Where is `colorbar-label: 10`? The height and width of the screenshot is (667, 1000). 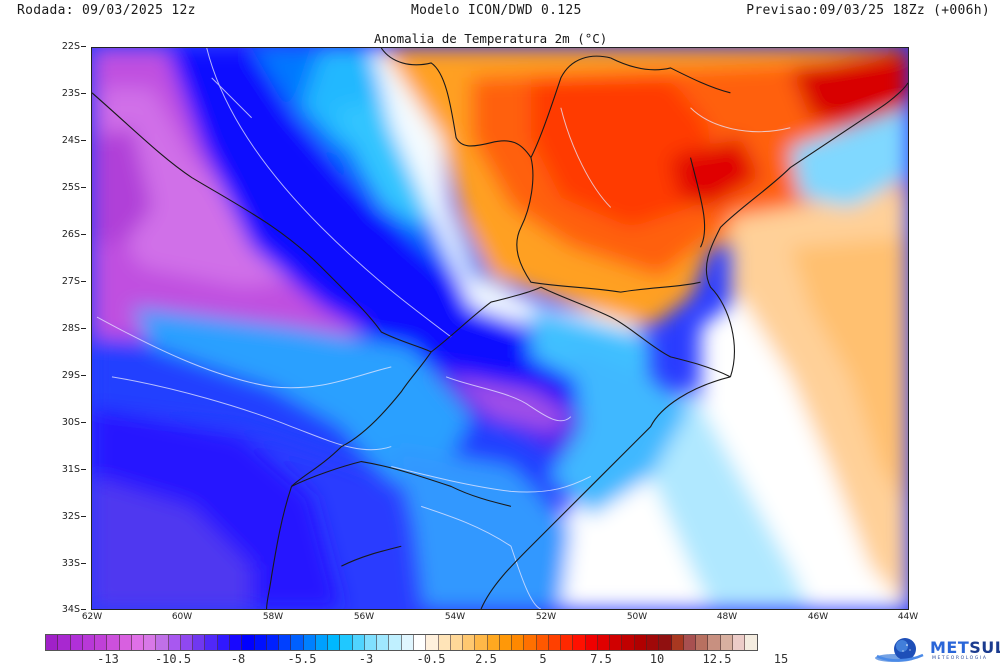
colorbar-label: 10 is located at coordinates (657, 659).